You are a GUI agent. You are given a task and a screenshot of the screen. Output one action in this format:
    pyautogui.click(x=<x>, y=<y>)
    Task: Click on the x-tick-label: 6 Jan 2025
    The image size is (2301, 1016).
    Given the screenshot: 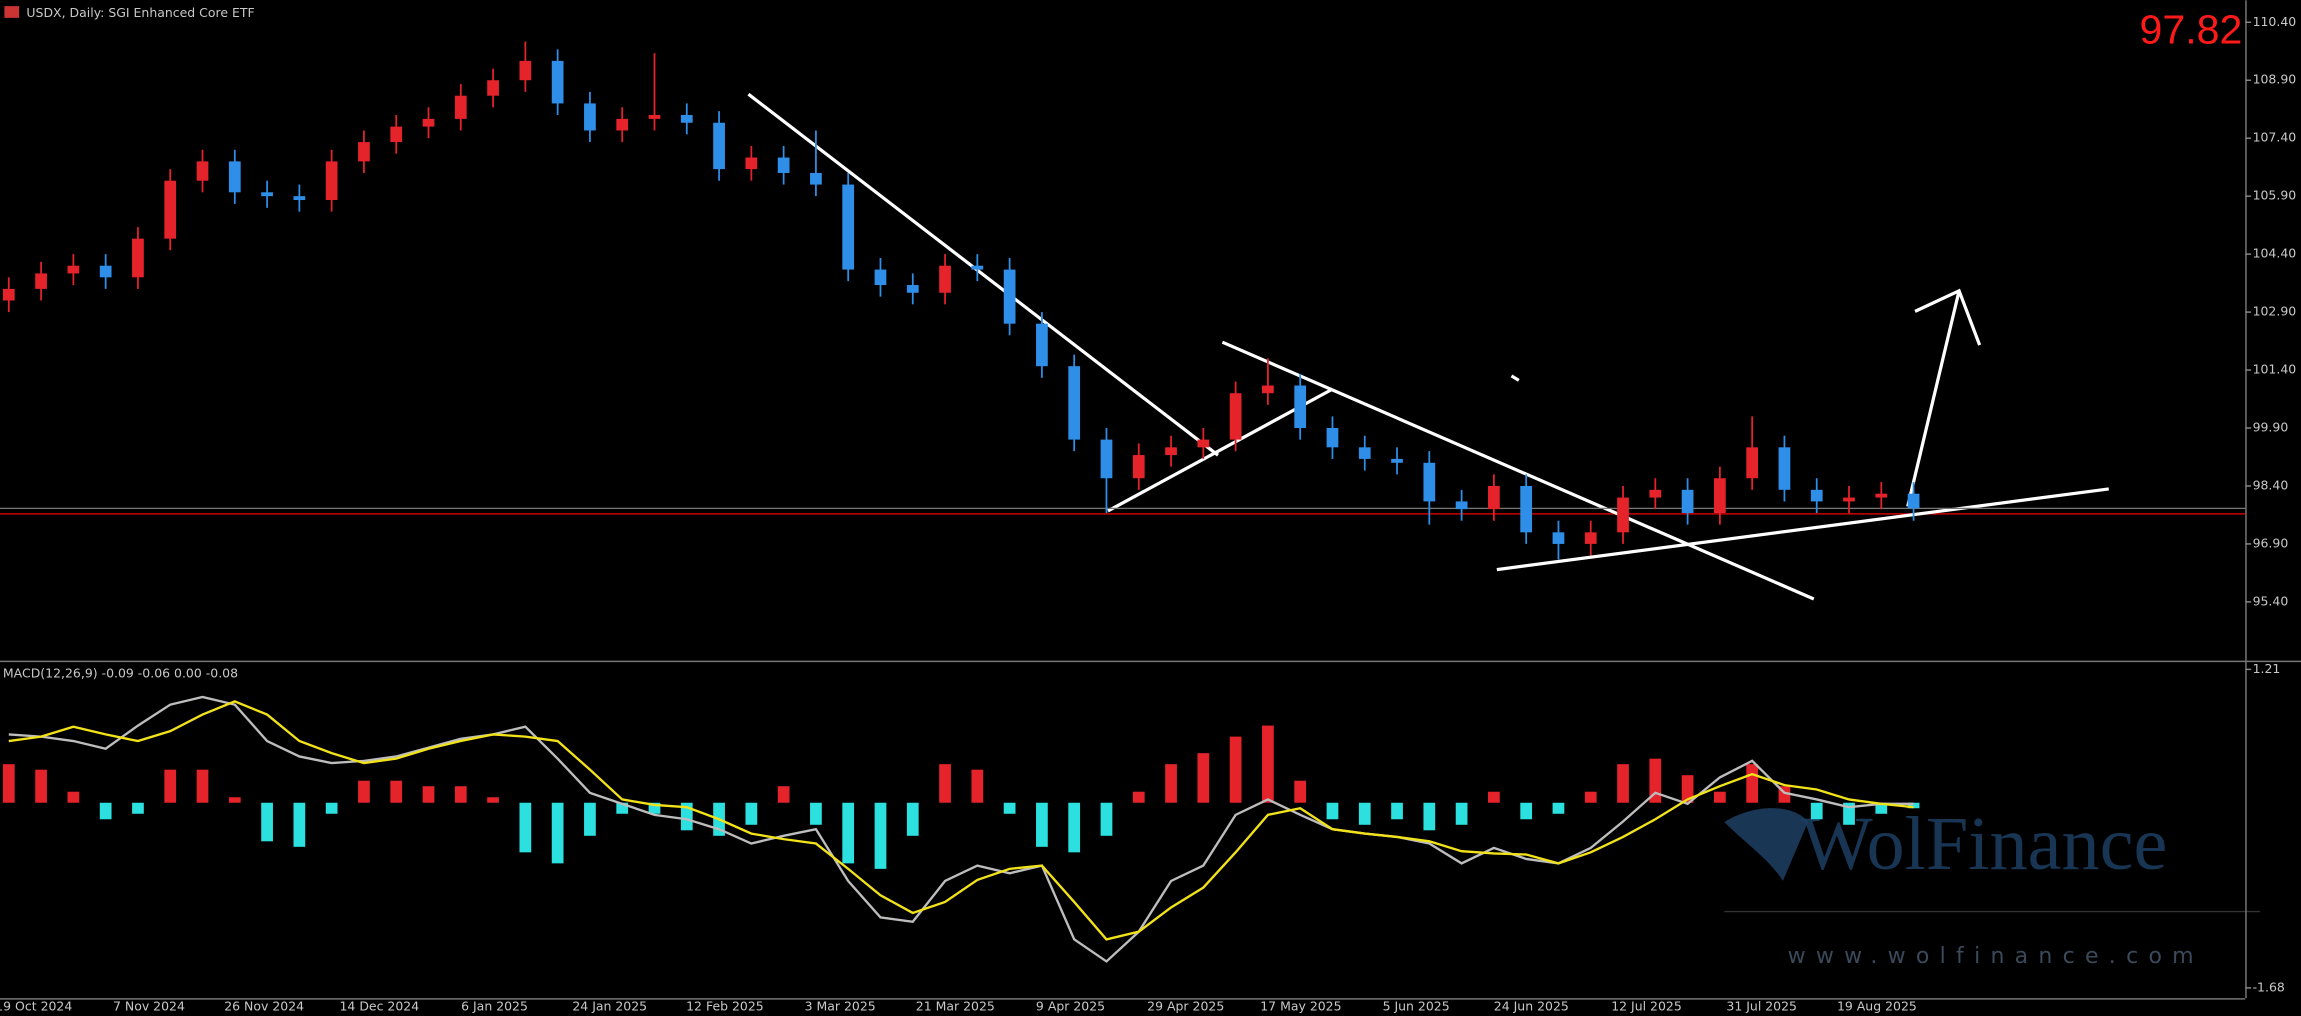 What is the action you would take?
    pyautogui.click(x=494, y=1005)
    